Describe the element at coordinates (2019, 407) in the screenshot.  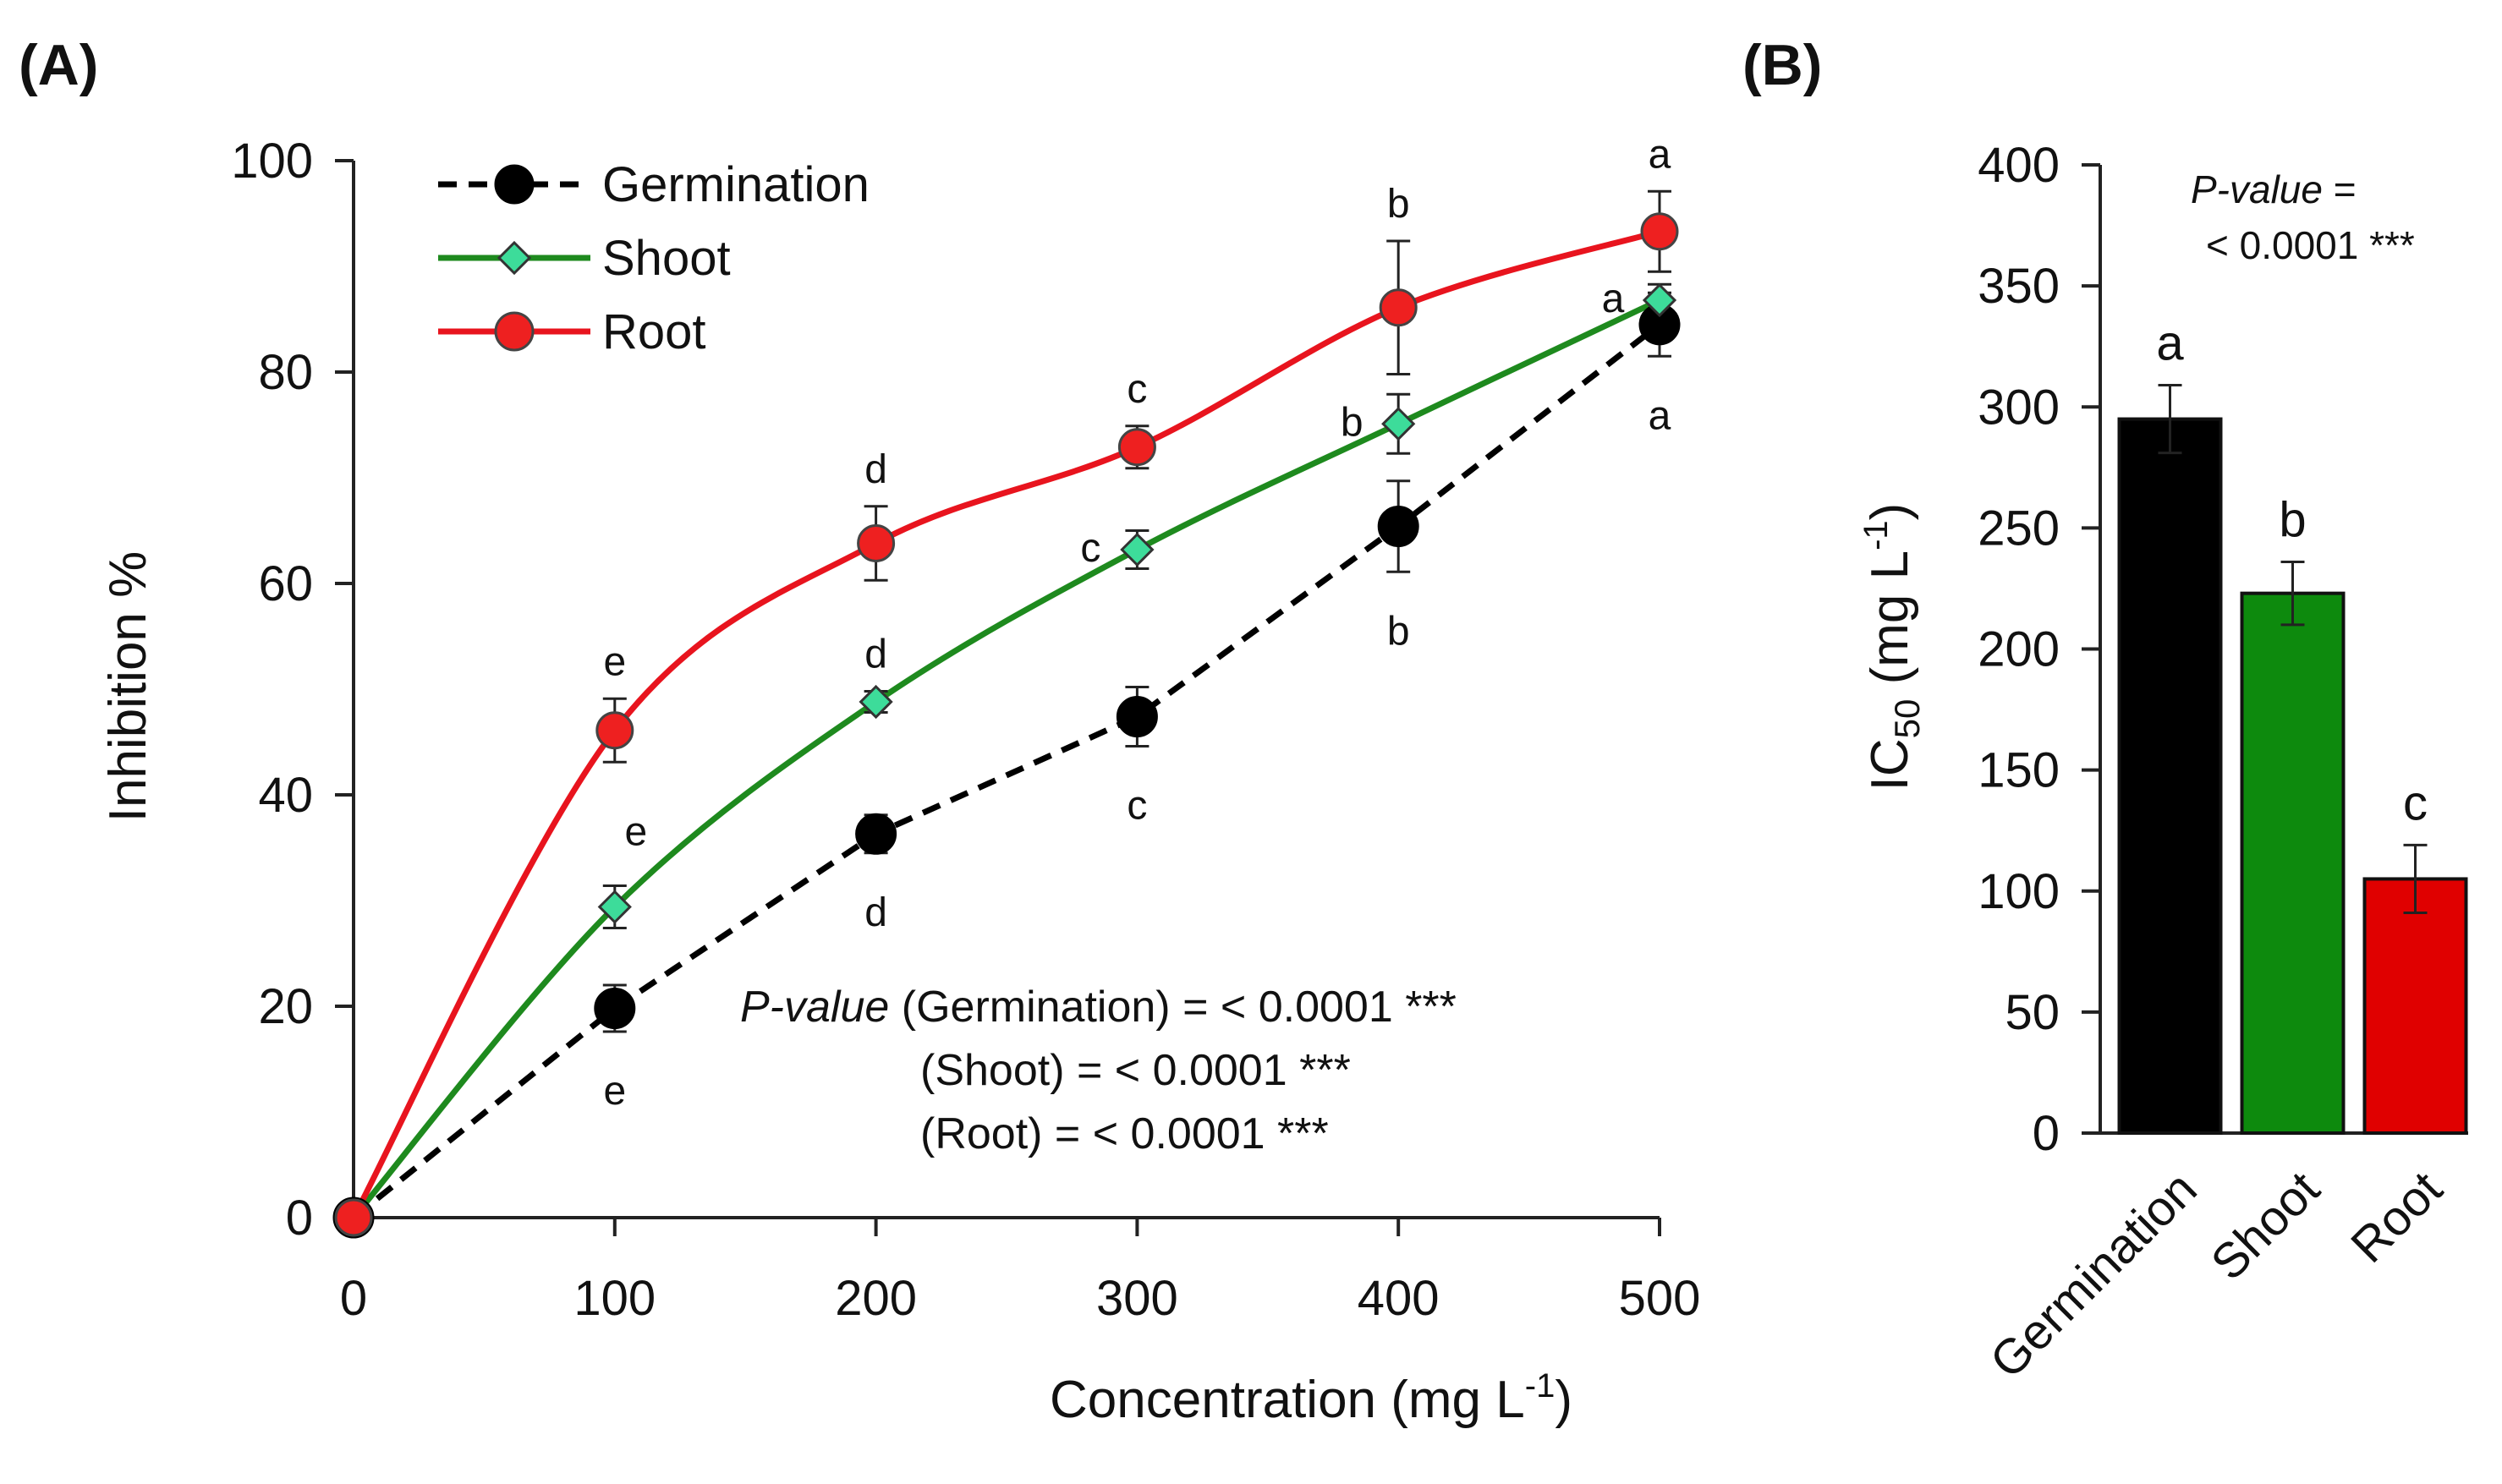
I see `panel-b-y-tick-label: 300` at that location.